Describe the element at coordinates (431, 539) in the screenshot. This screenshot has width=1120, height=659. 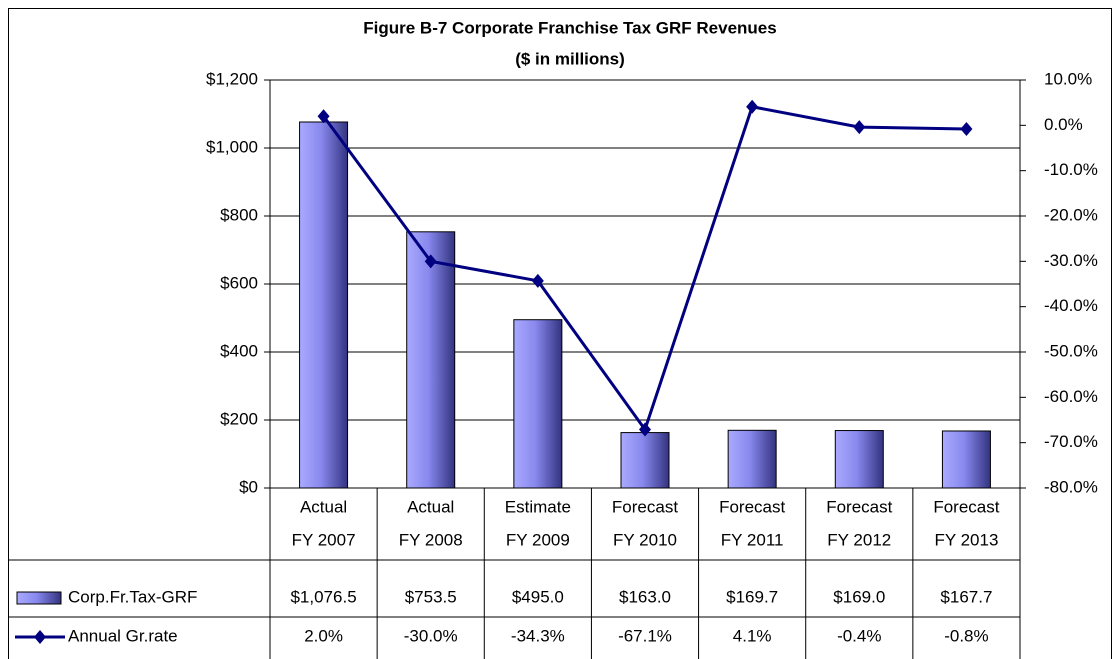
I see `x-tick-label: FY 2008` at that location.